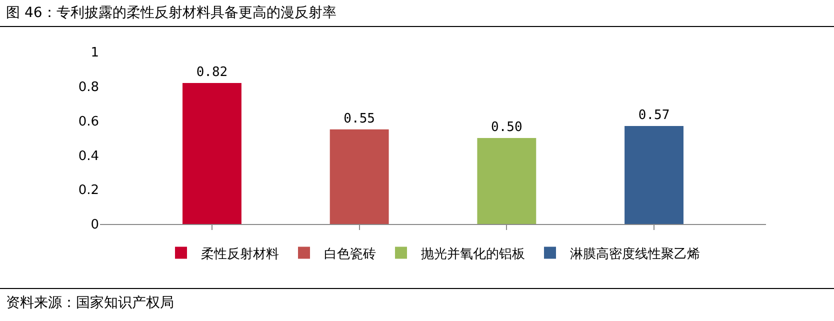  I want to click on legend-label: 白色瓷砖, so click(350, 254).